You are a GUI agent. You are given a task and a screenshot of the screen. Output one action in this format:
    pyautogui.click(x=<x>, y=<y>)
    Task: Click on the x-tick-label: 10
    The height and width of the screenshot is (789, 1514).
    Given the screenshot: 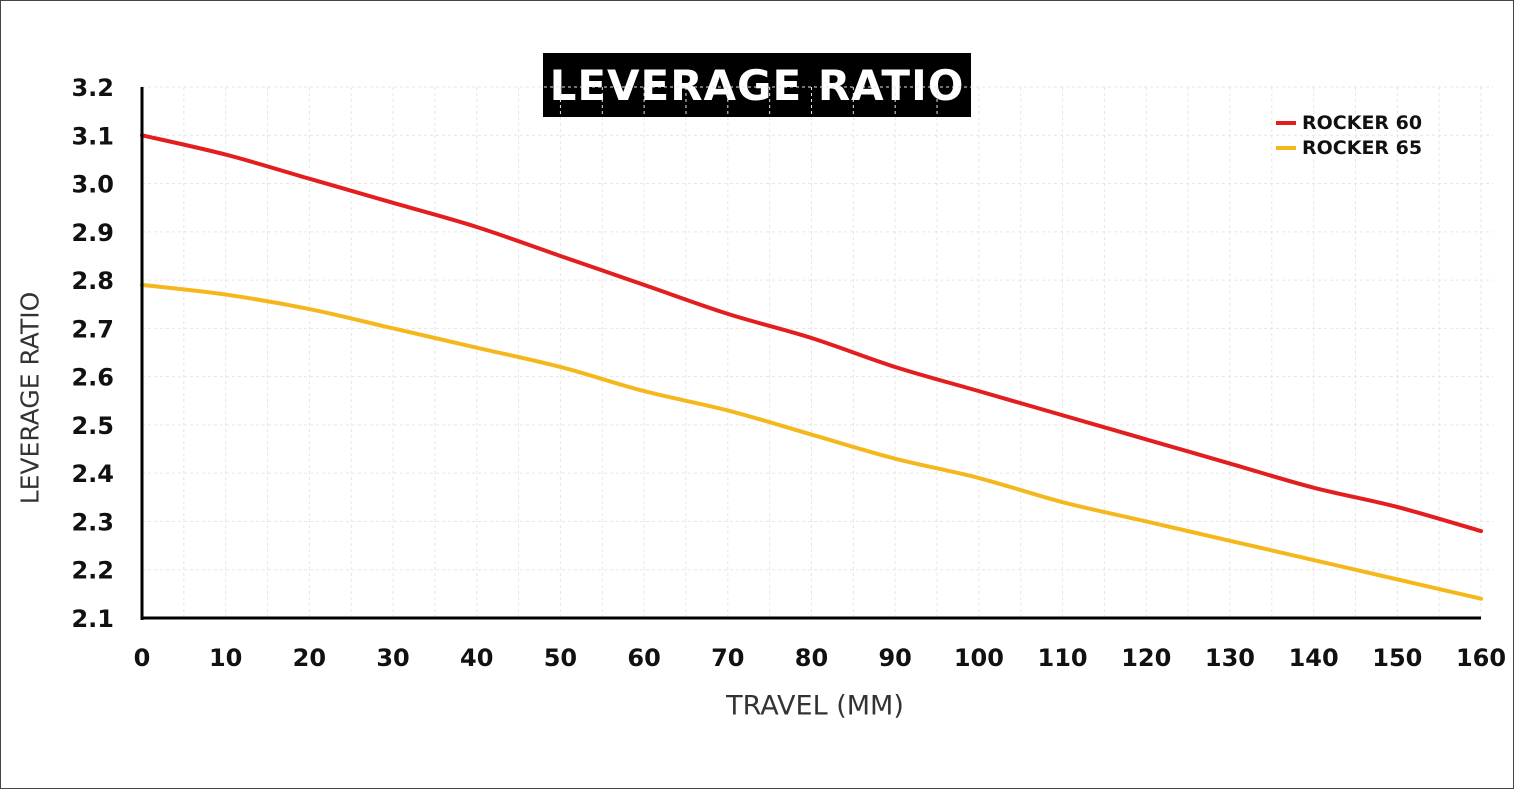 What is the action you would take?
    pyautogui.click(x=225, y=658)
    